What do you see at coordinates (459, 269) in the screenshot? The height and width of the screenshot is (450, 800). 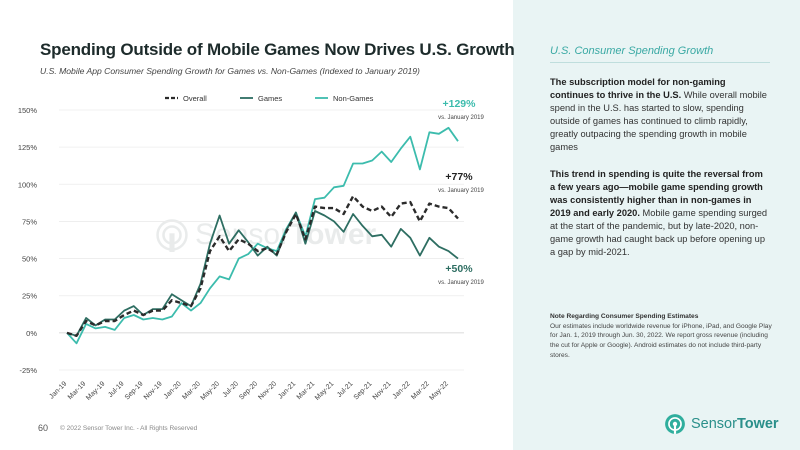 I see `annotation-value: +50%` at bounding box center [459, 269].